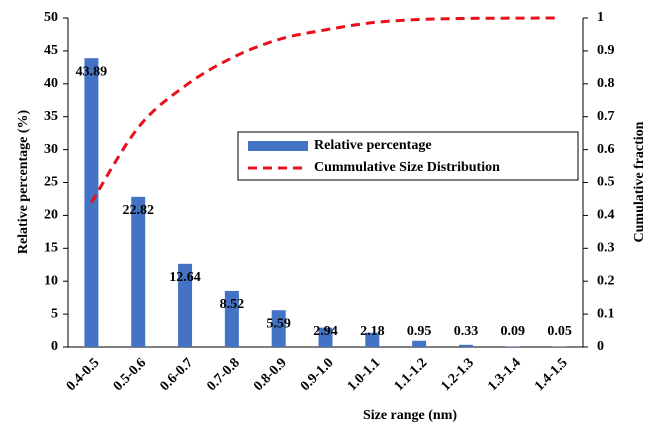 This screenshot has width=654, height=427. I want to click on y-tick-label: 30, so click(51, 149).